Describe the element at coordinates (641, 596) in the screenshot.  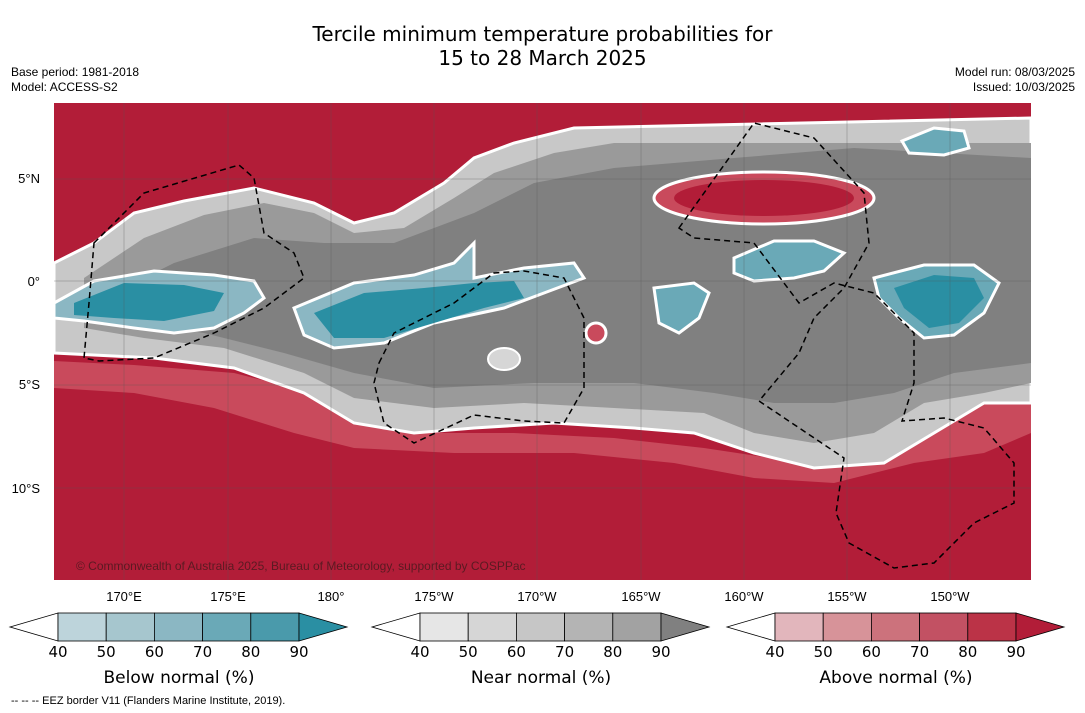
I see `lon-label-165w: 165°W` at that location.